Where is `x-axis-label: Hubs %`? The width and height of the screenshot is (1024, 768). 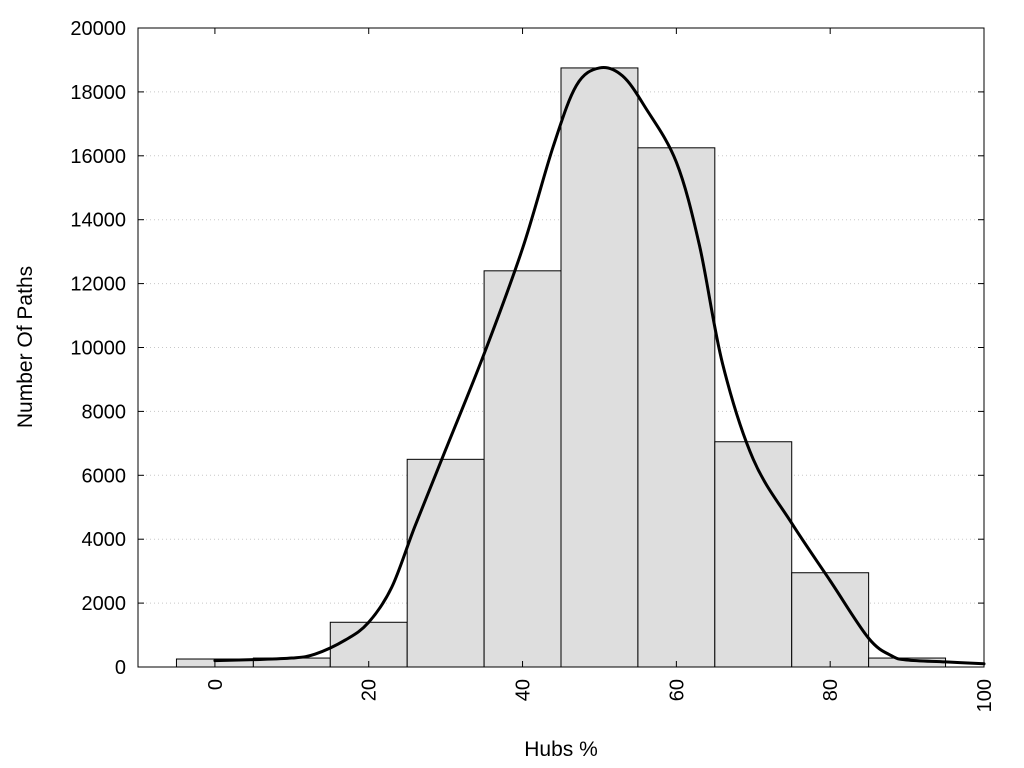 x-axis-label: Hubs % is located at coordinates (561, 749).